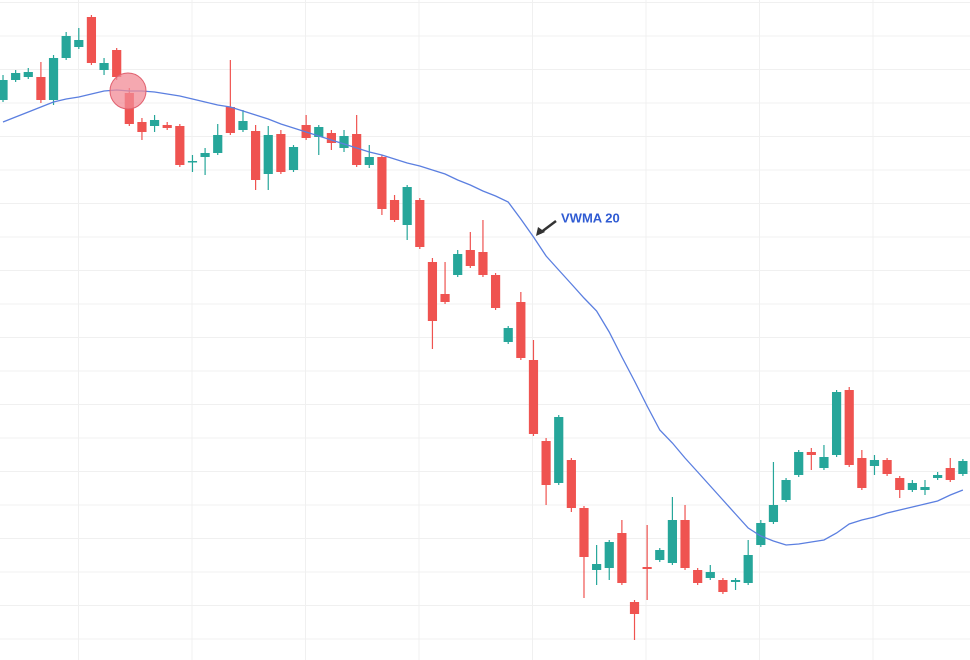 This screenshot has height=660, width=970. What do you see at coordinates (128, 91) in the screenshot?
I see `crossover-highlight` at bounding box center [128, 91].